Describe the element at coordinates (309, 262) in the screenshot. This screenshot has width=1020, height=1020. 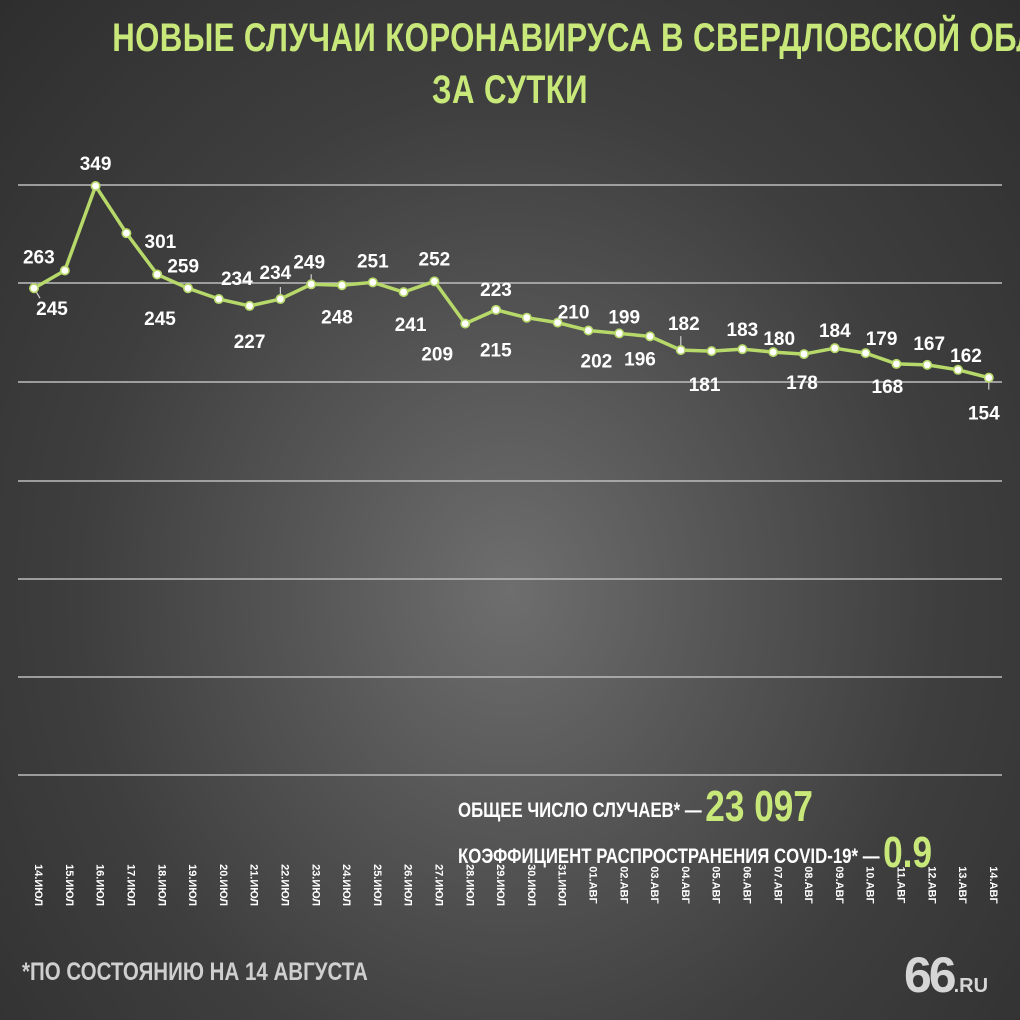
I see `data-label-9: 249` at that location.